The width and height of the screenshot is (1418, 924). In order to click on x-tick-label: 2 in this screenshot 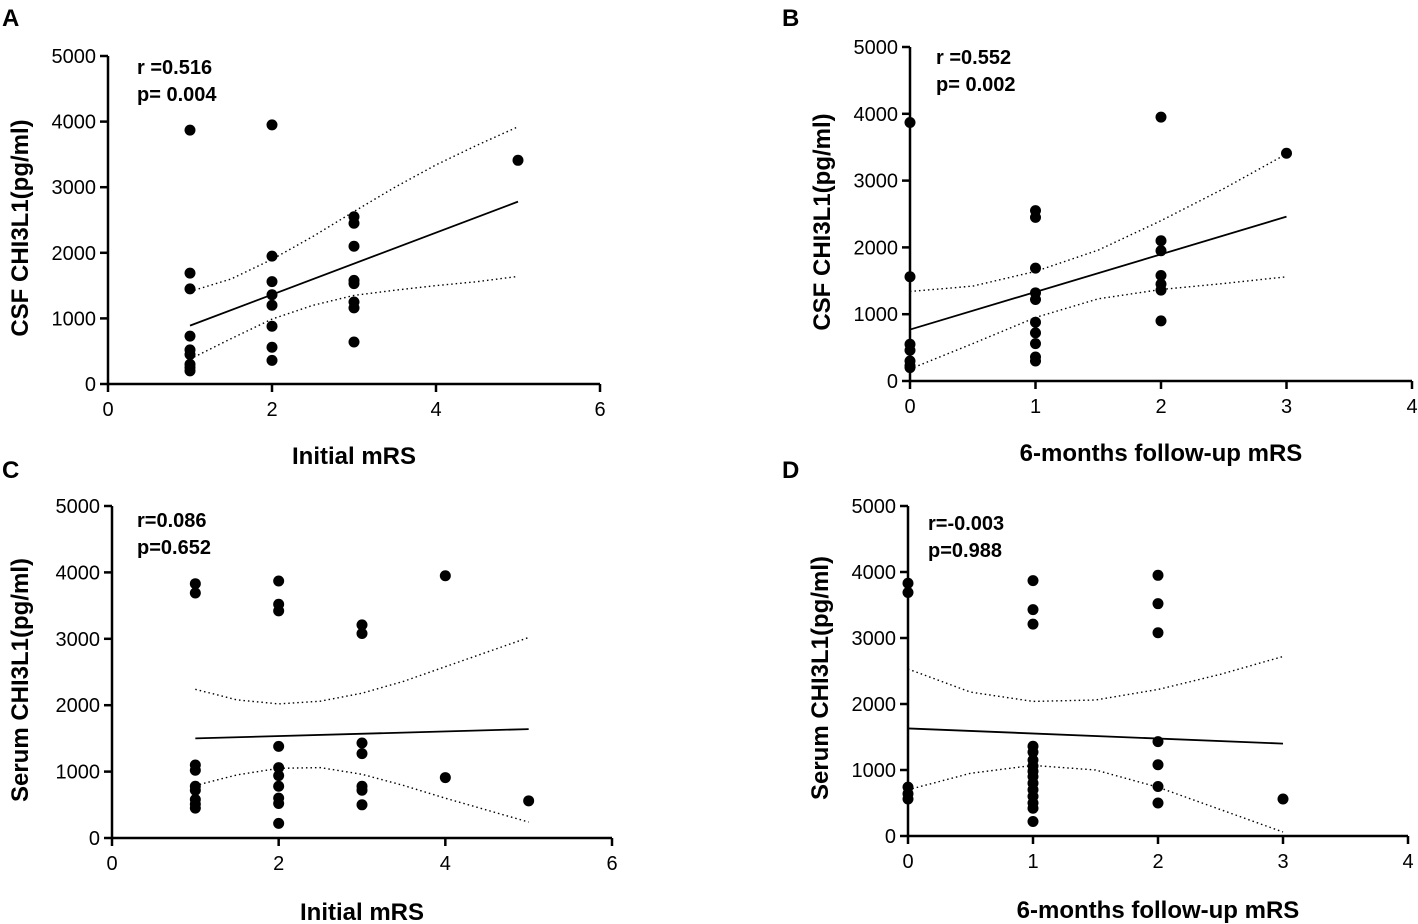, I will do `click(1160, 407)`.